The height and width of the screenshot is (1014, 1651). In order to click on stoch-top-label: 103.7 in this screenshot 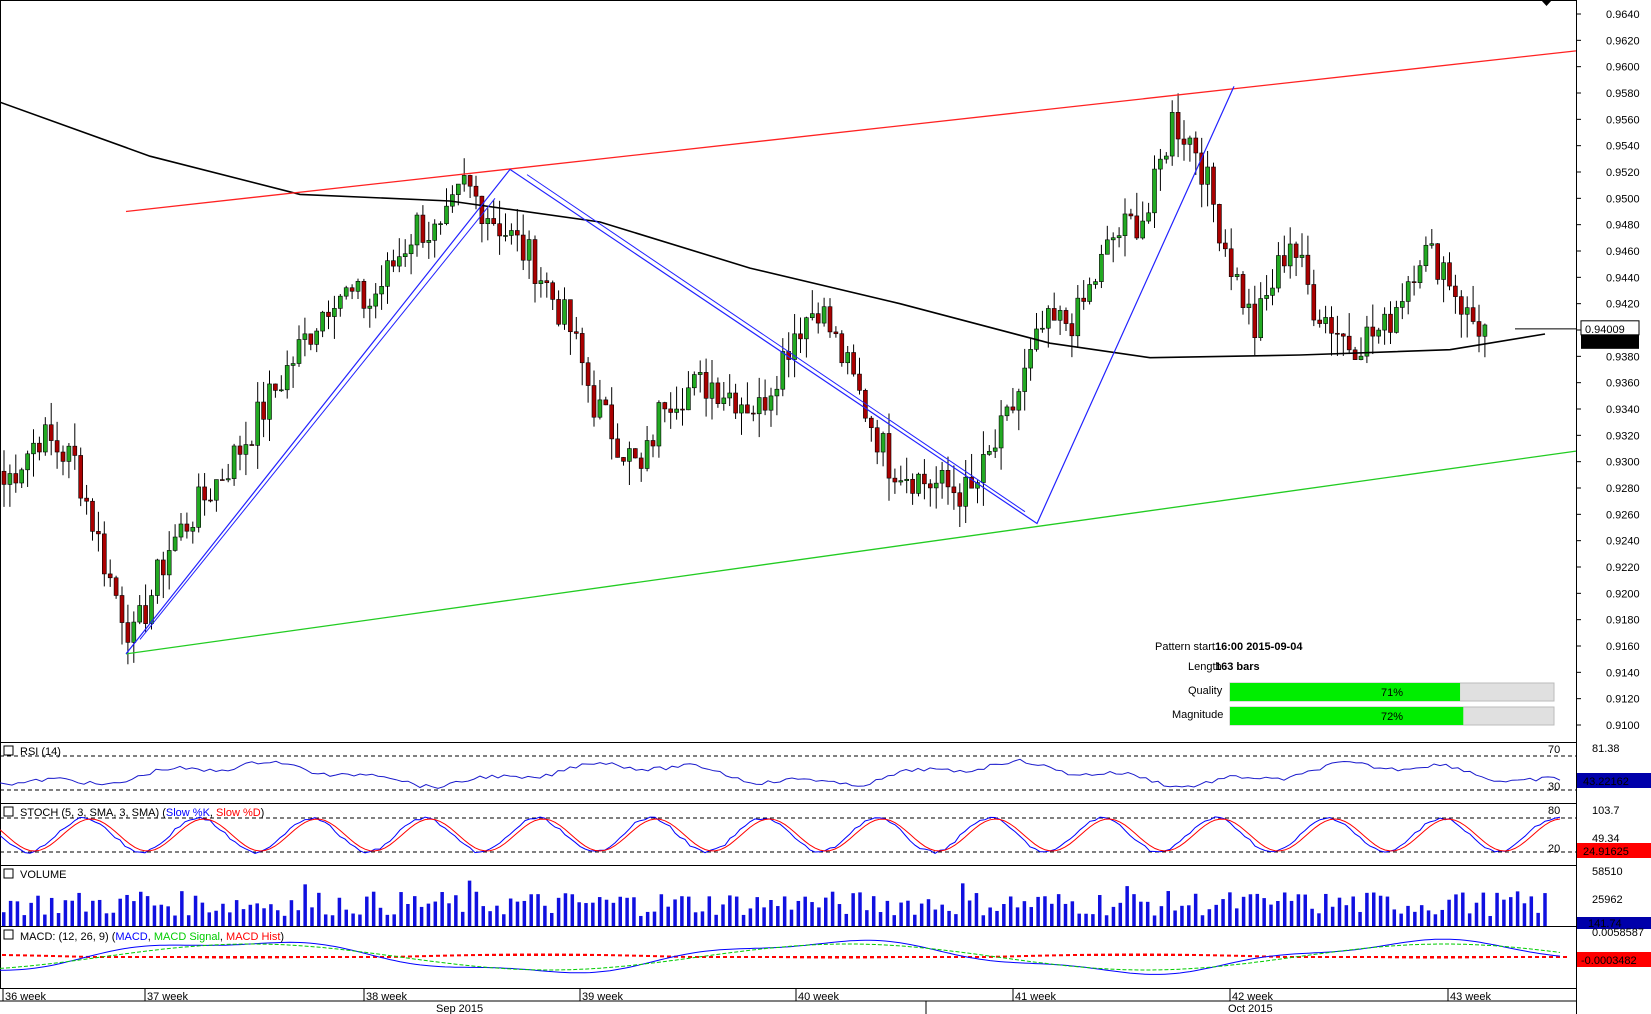, I will do `click(1606, 811)`.